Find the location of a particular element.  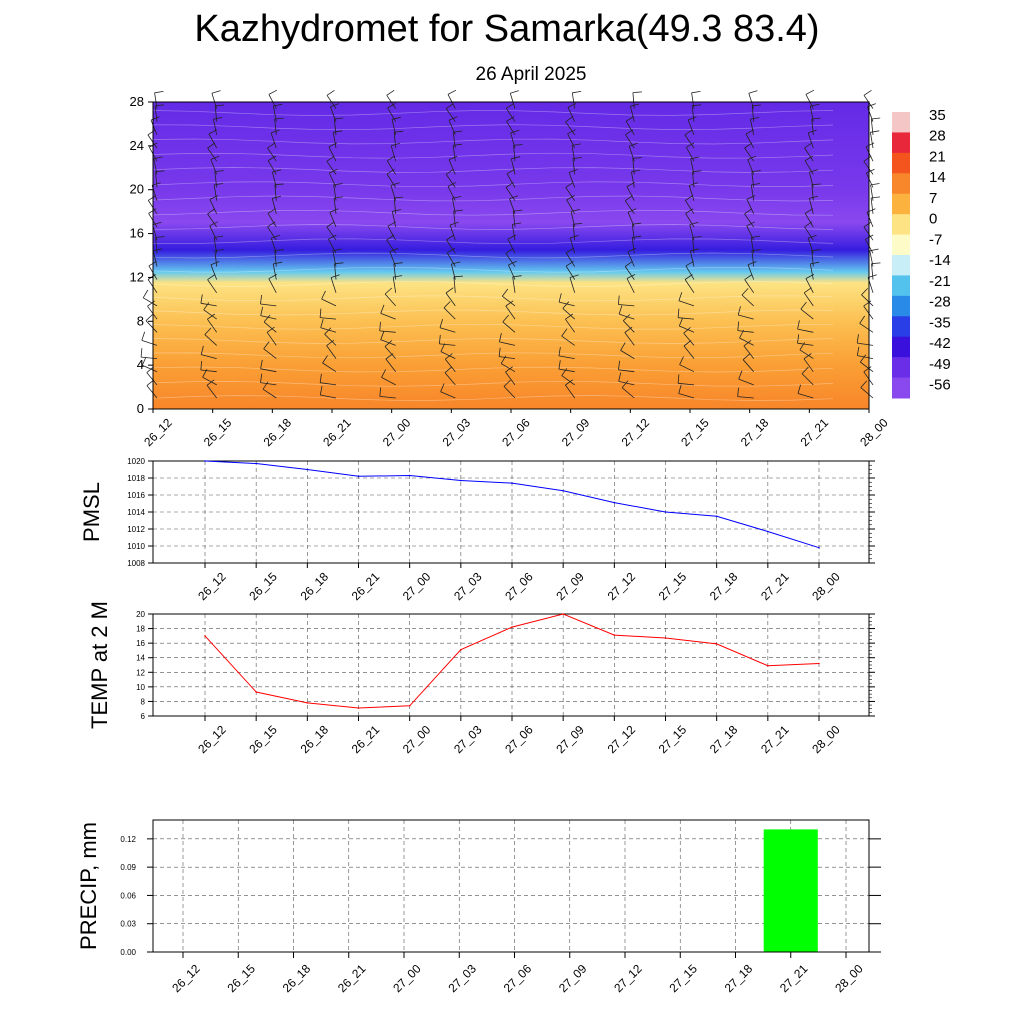

y-tick-label: 4 is located at coordinates (140, 364).